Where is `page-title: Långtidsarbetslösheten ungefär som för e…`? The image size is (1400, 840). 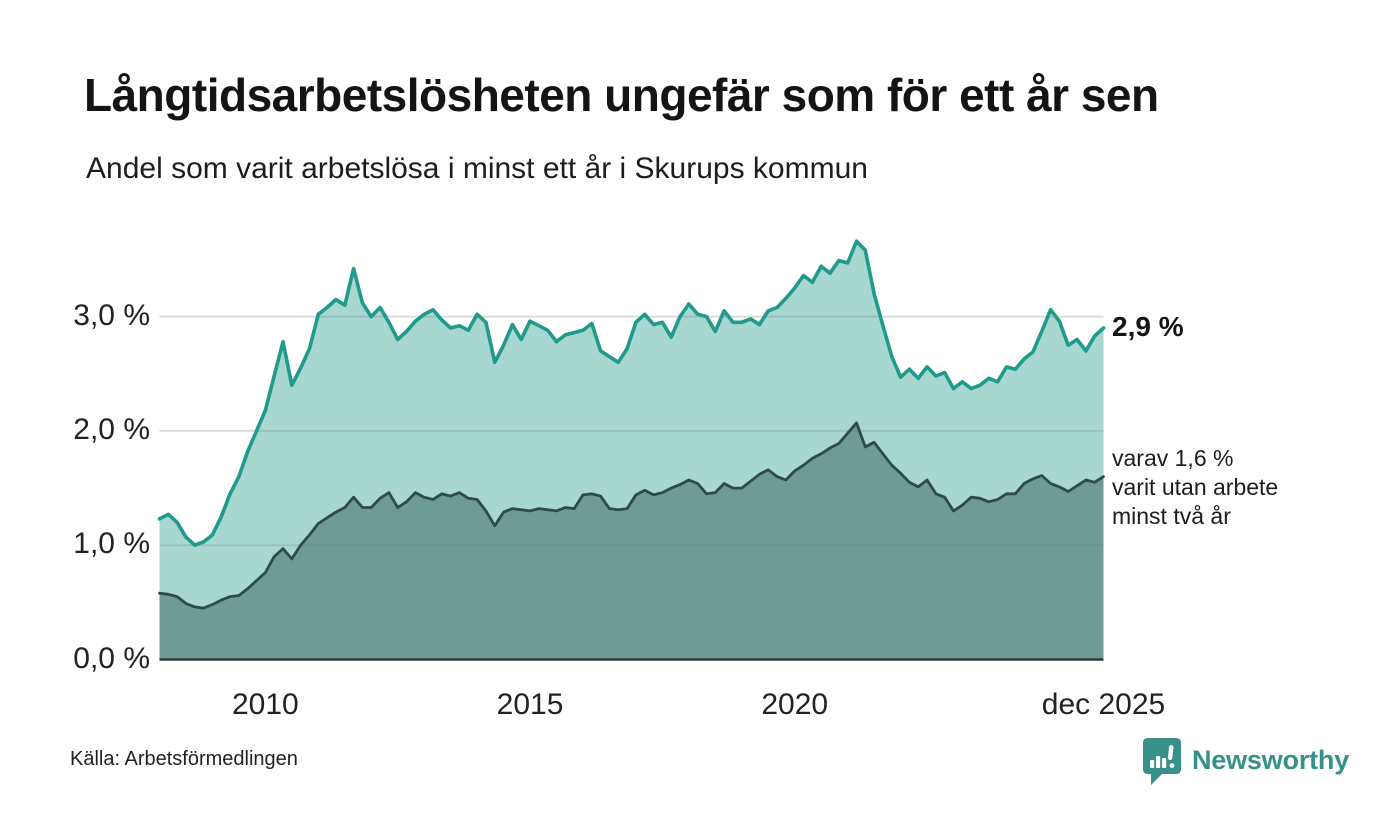 page-title: Långtidsarbetslösheten ungefär som för e… is located at coordinates (621, 95).